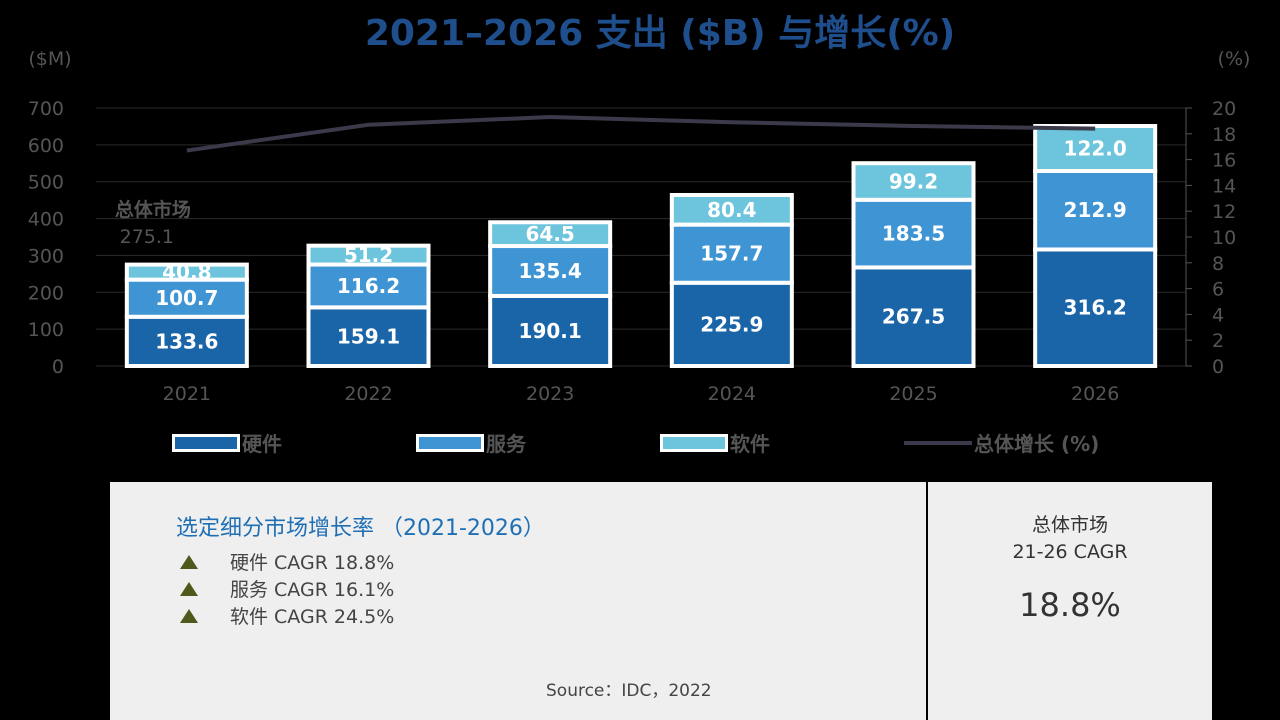 The height and width of the screenshot is (720, 1280). What do you see at coordinates (46, 220) in the screenshot?
I see `y-tick-label-left: 400` at bounding box center [46, 220].